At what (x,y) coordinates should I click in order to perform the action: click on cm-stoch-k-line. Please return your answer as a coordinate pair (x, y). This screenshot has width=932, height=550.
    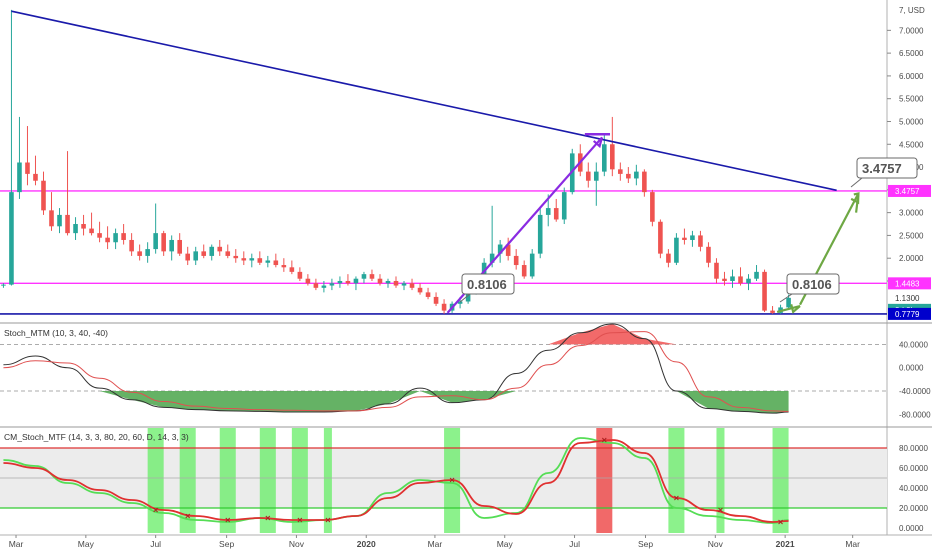
    Looking at the image, I should click on (396, 480).